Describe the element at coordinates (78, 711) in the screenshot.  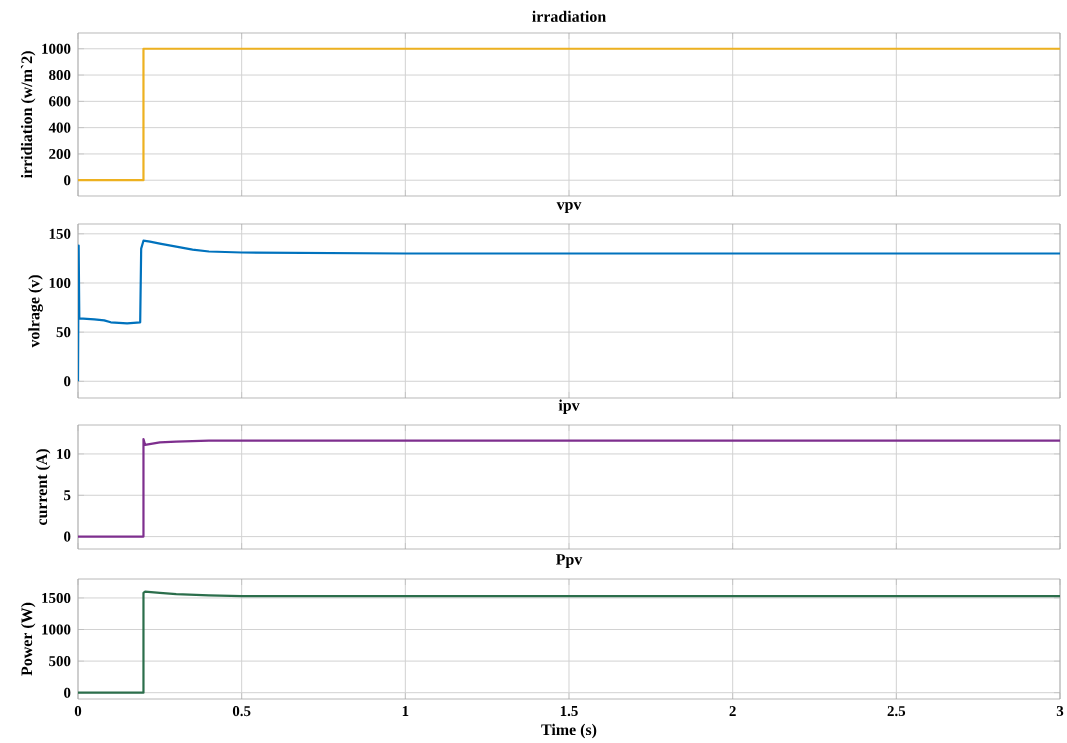
I see `x-tick-label: 0` at that location.